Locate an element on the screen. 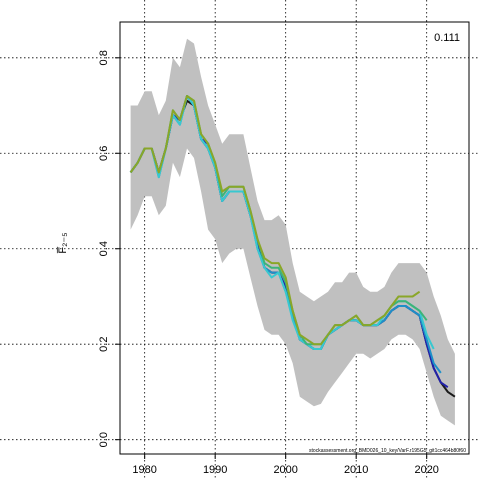 The image size is (480, 480). x-tick-label: 1980 is located at coordinates (144, 470).